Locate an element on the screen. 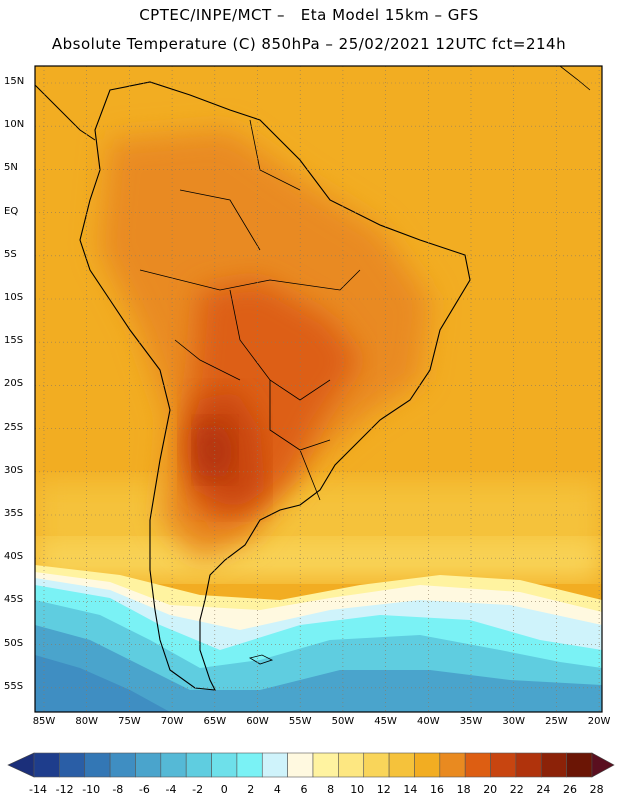 This screenshot has width=618, height=800. longitude-label: 80W is located at coordinates (86, 721).